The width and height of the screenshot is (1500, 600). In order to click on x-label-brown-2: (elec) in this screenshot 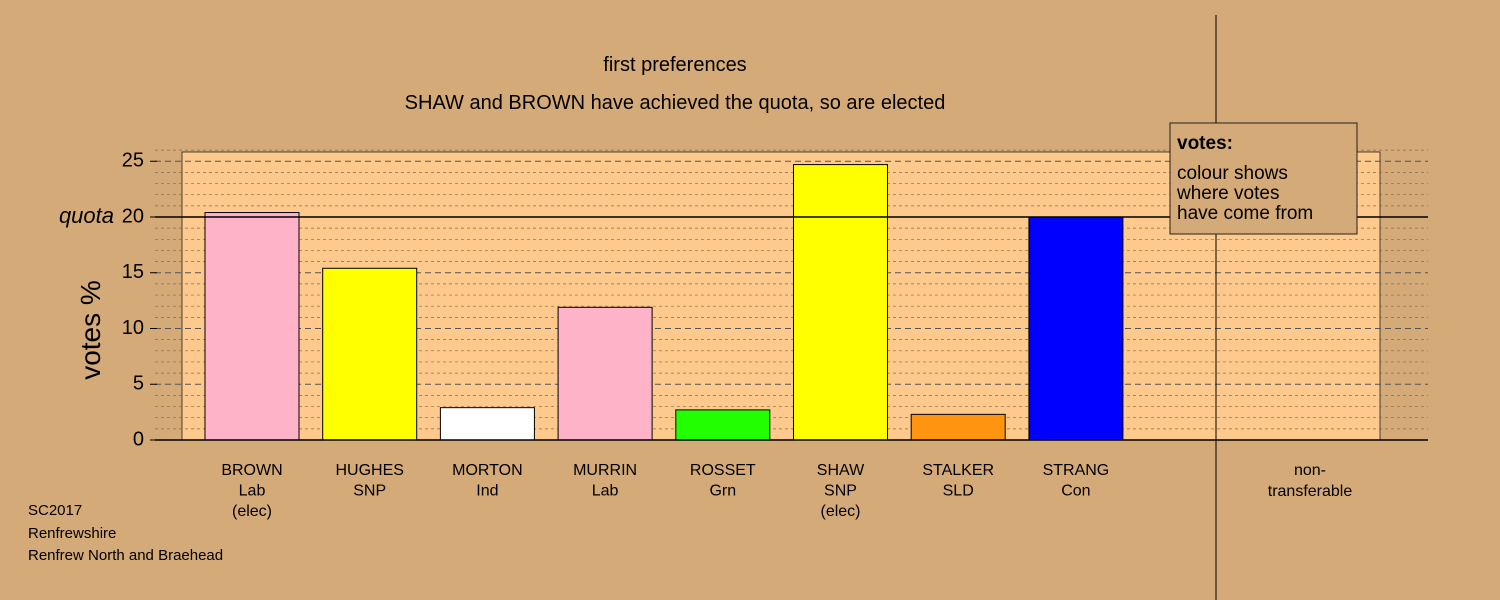, I will do `click(252, 511)`.